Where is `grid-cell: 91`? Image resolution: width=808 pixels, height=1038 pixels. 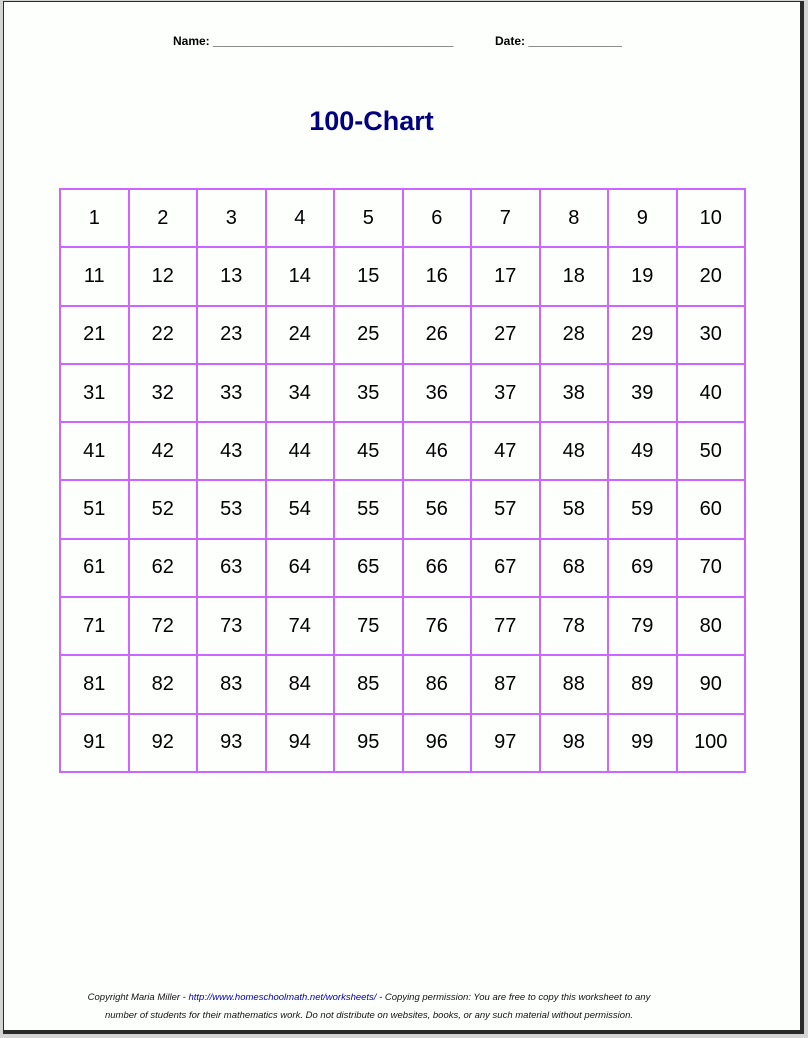
grid-cell: 91 is located at coordinates (94, 742).